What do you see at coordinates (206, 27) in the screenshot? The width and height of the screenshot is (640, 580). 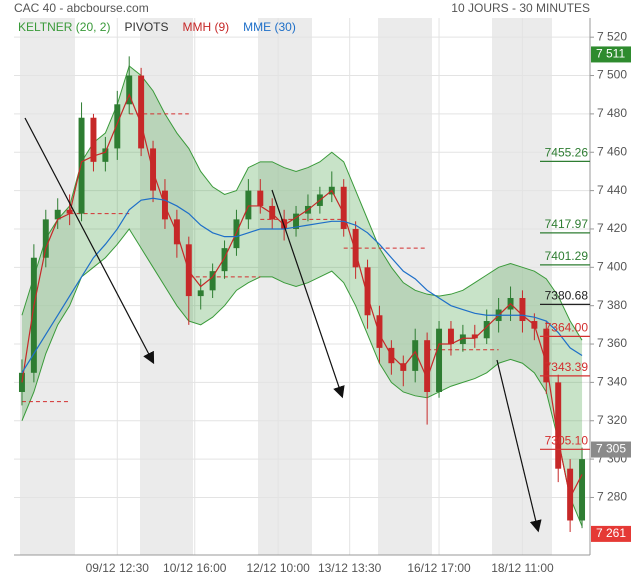 I see `legend-entry: MMH (9)` at bounding box center [206, 27].